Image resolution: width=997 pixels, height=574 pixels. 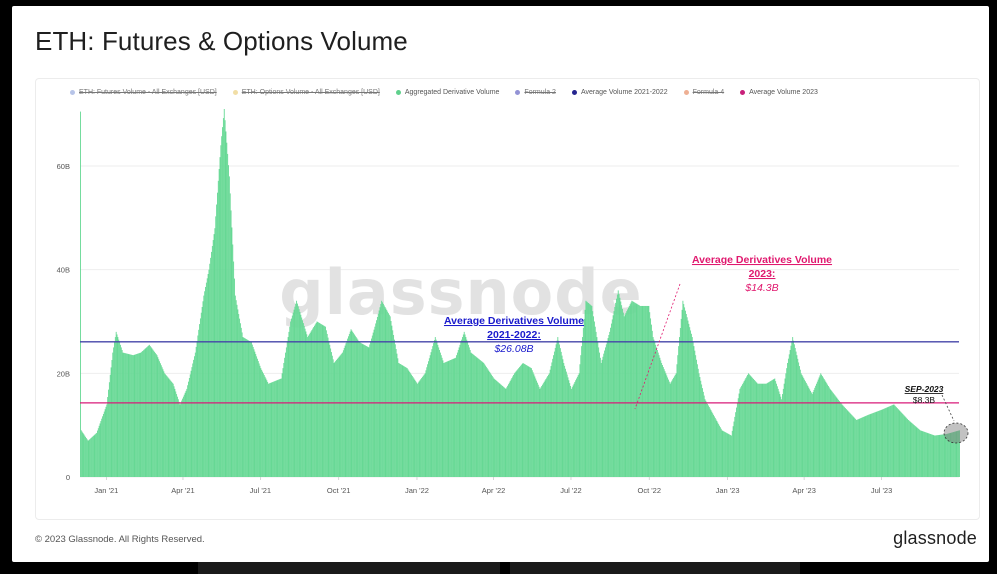 What do you see at coordinates (686, 92) in the screenshot?
I see `legend-dot-icon` at bounding box center [686, 92].